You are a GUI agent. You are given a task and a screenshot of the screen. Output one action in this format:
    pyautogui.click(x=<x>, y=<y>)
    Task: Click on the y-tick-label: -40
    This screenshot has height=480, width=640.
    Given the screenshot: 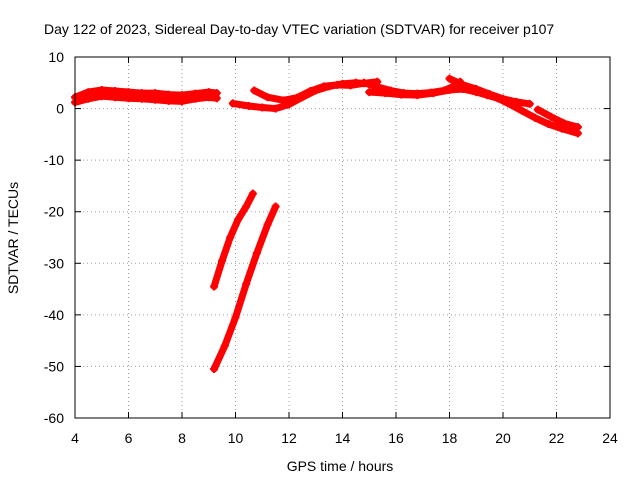 What is the action you would take?
    pyautogui.click(x=54, y=315)
    